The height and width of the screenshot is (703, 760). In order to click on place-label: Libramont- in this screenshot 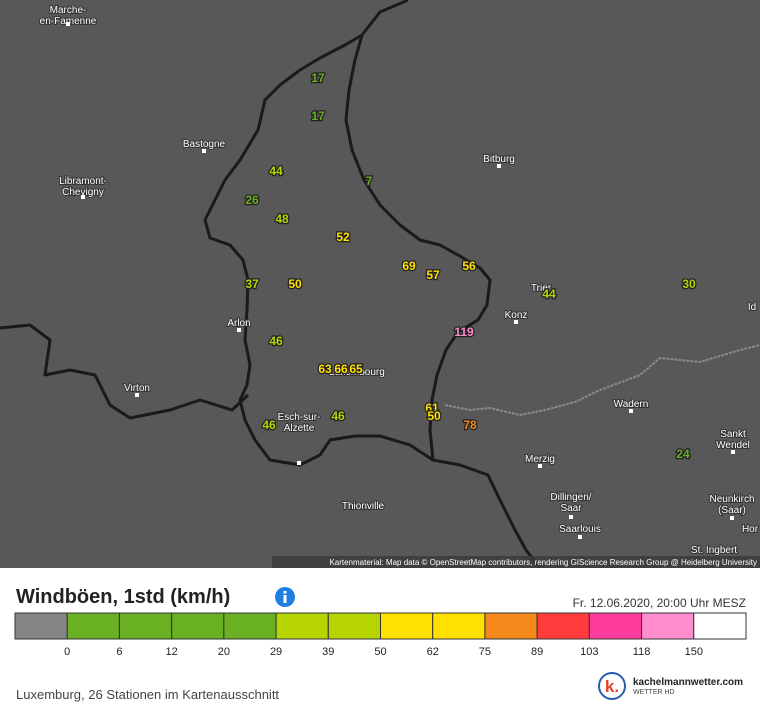, I will do `click(83, 181)`.